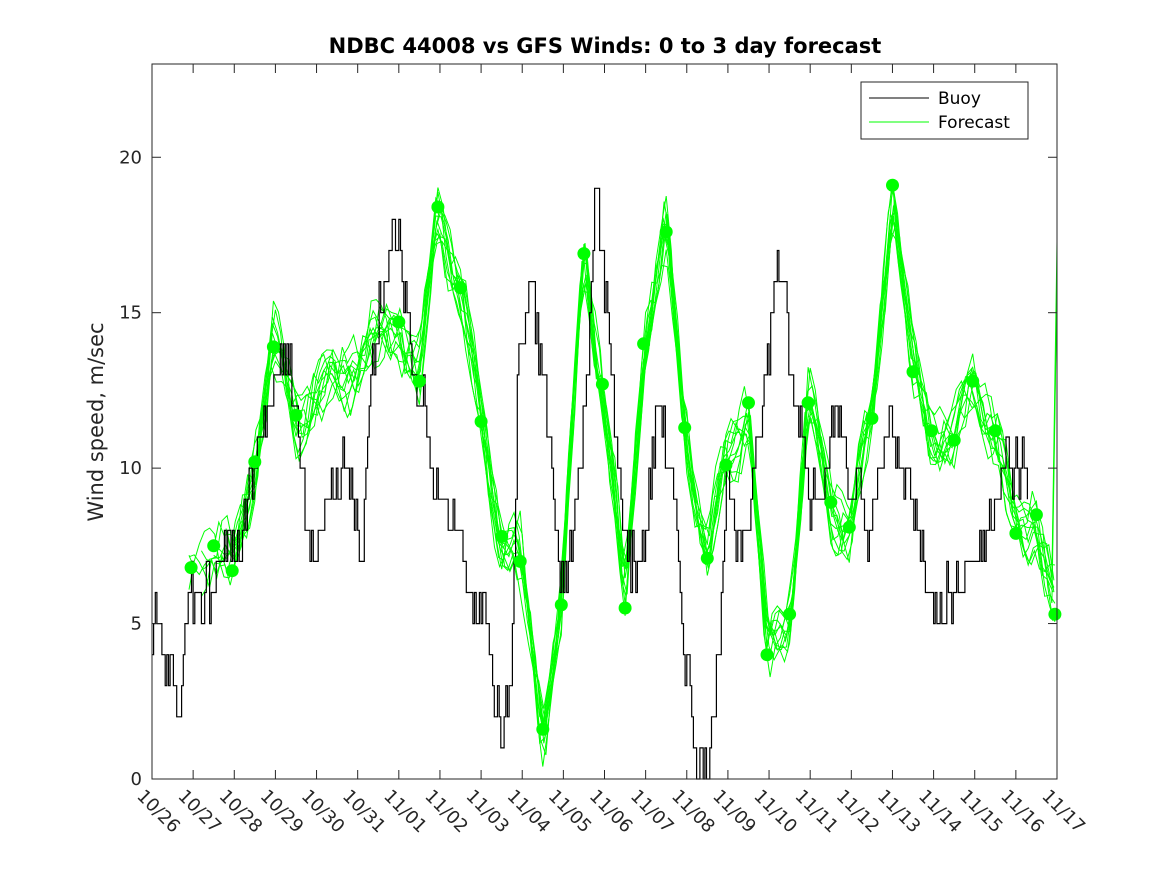 The image size is (1167, 875). What do you see at coordinates (529, 812) in the screenshot?
I see `x-tick-label: 11/04` at bounding box center [529, 812].